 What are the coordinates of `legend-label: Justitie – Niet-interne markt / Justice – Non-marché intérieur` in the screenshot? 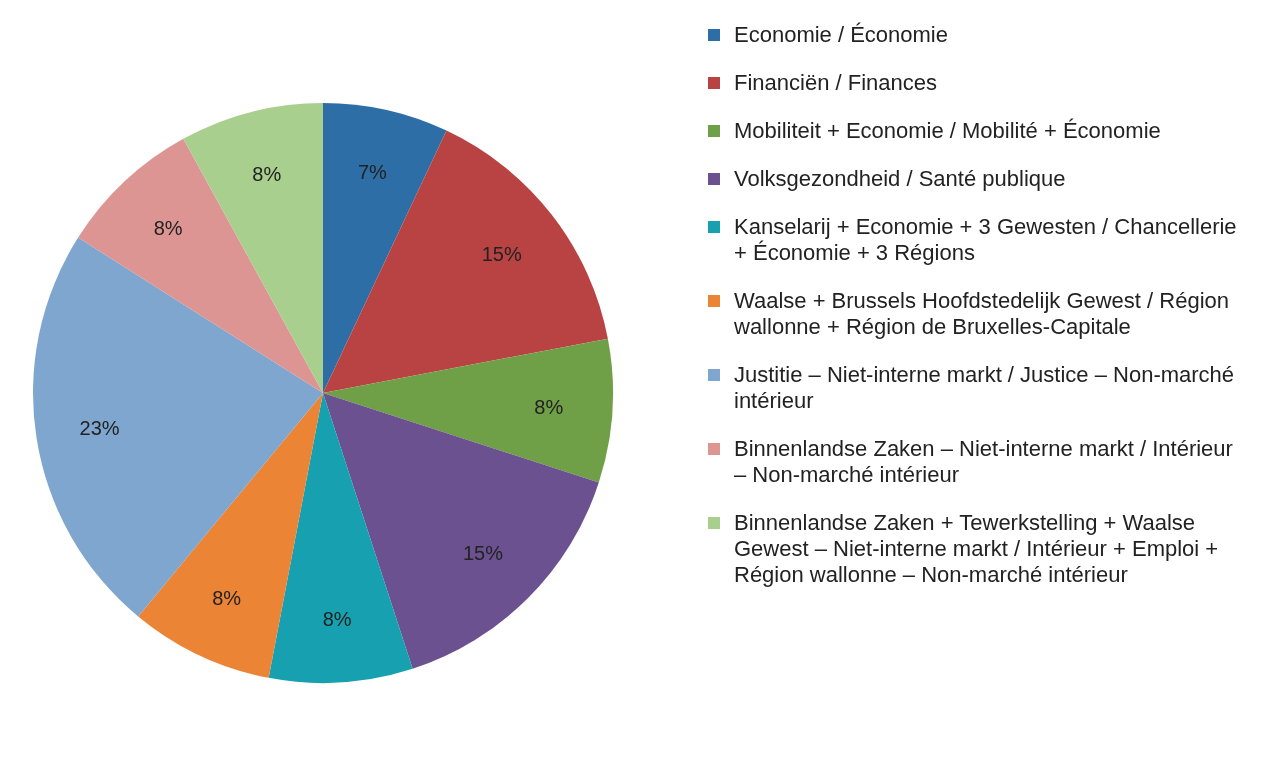 It's located at (985, 388).